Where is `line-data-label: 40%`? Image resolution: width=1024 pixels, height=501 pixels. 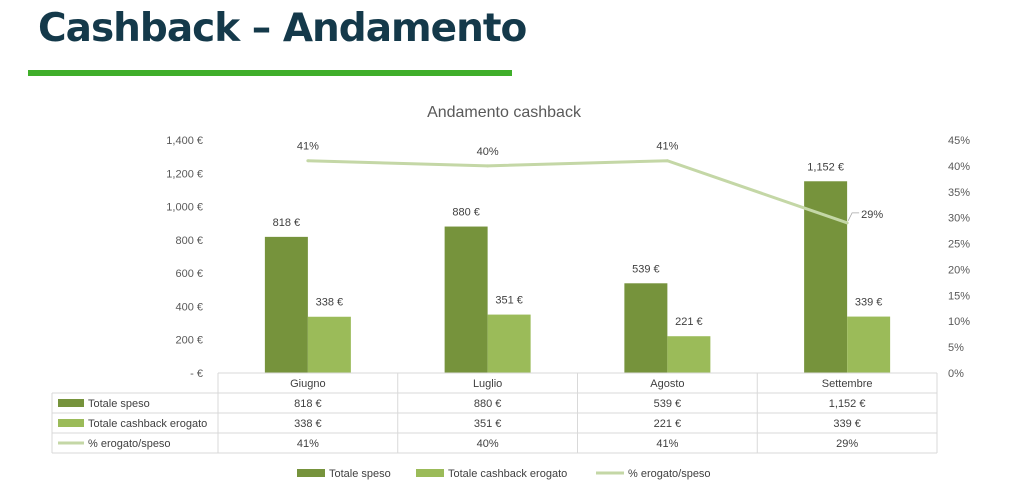 line-data-label: 40% is located at coordinates (488, 152).